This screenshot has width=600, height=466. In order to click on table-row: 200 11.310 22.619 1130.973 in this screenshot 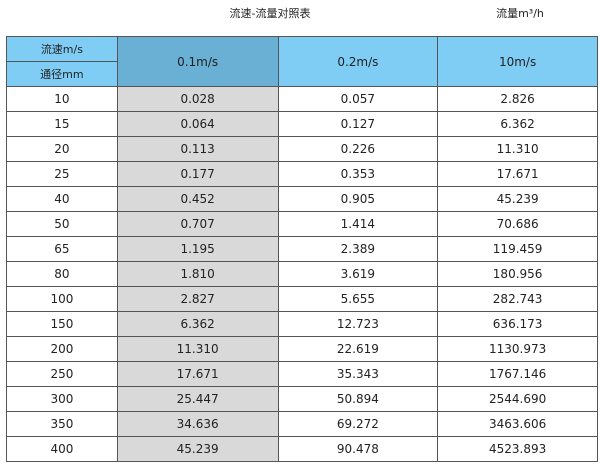, I will do `click(302, 349)`.